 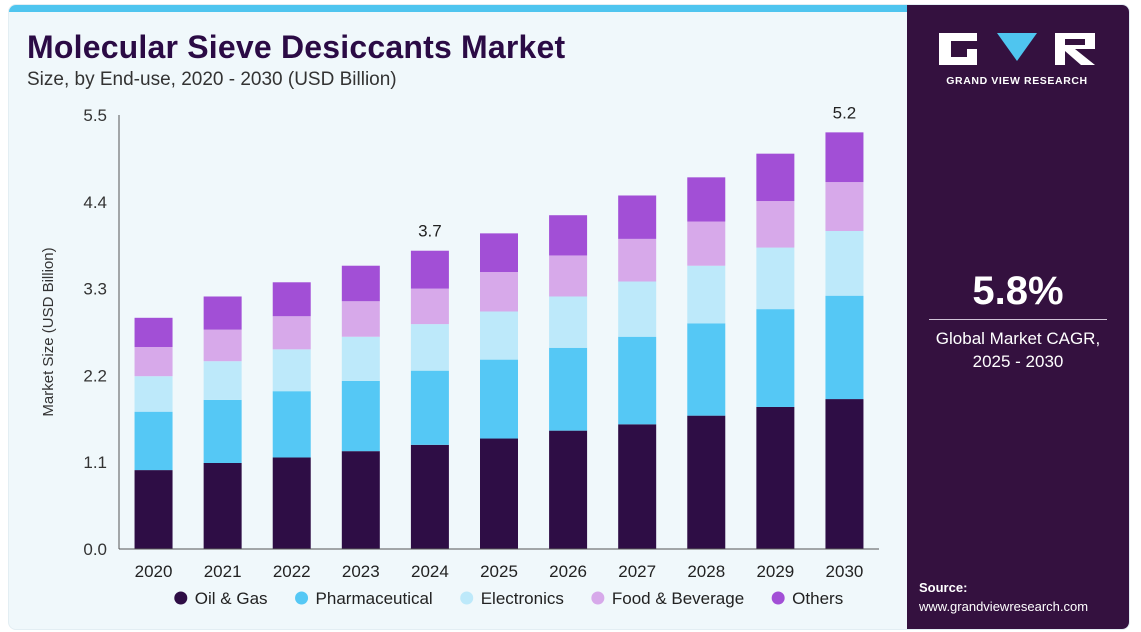 What do you see at coordinates (95, 462) in the screenshot?
I see `y-tick-label: 1.1` at bounding box center [95, 462].